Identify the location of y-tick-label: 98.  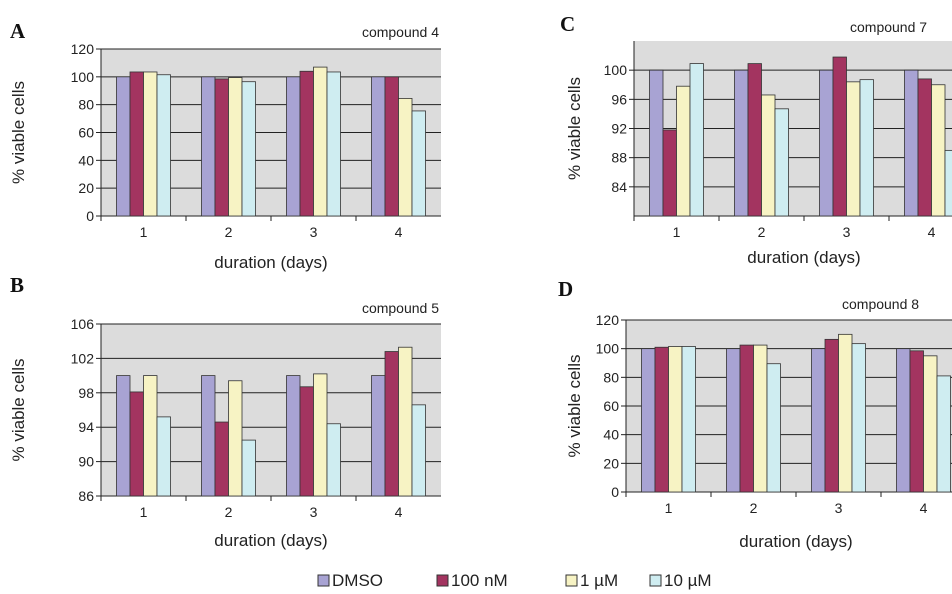
(86, 393).